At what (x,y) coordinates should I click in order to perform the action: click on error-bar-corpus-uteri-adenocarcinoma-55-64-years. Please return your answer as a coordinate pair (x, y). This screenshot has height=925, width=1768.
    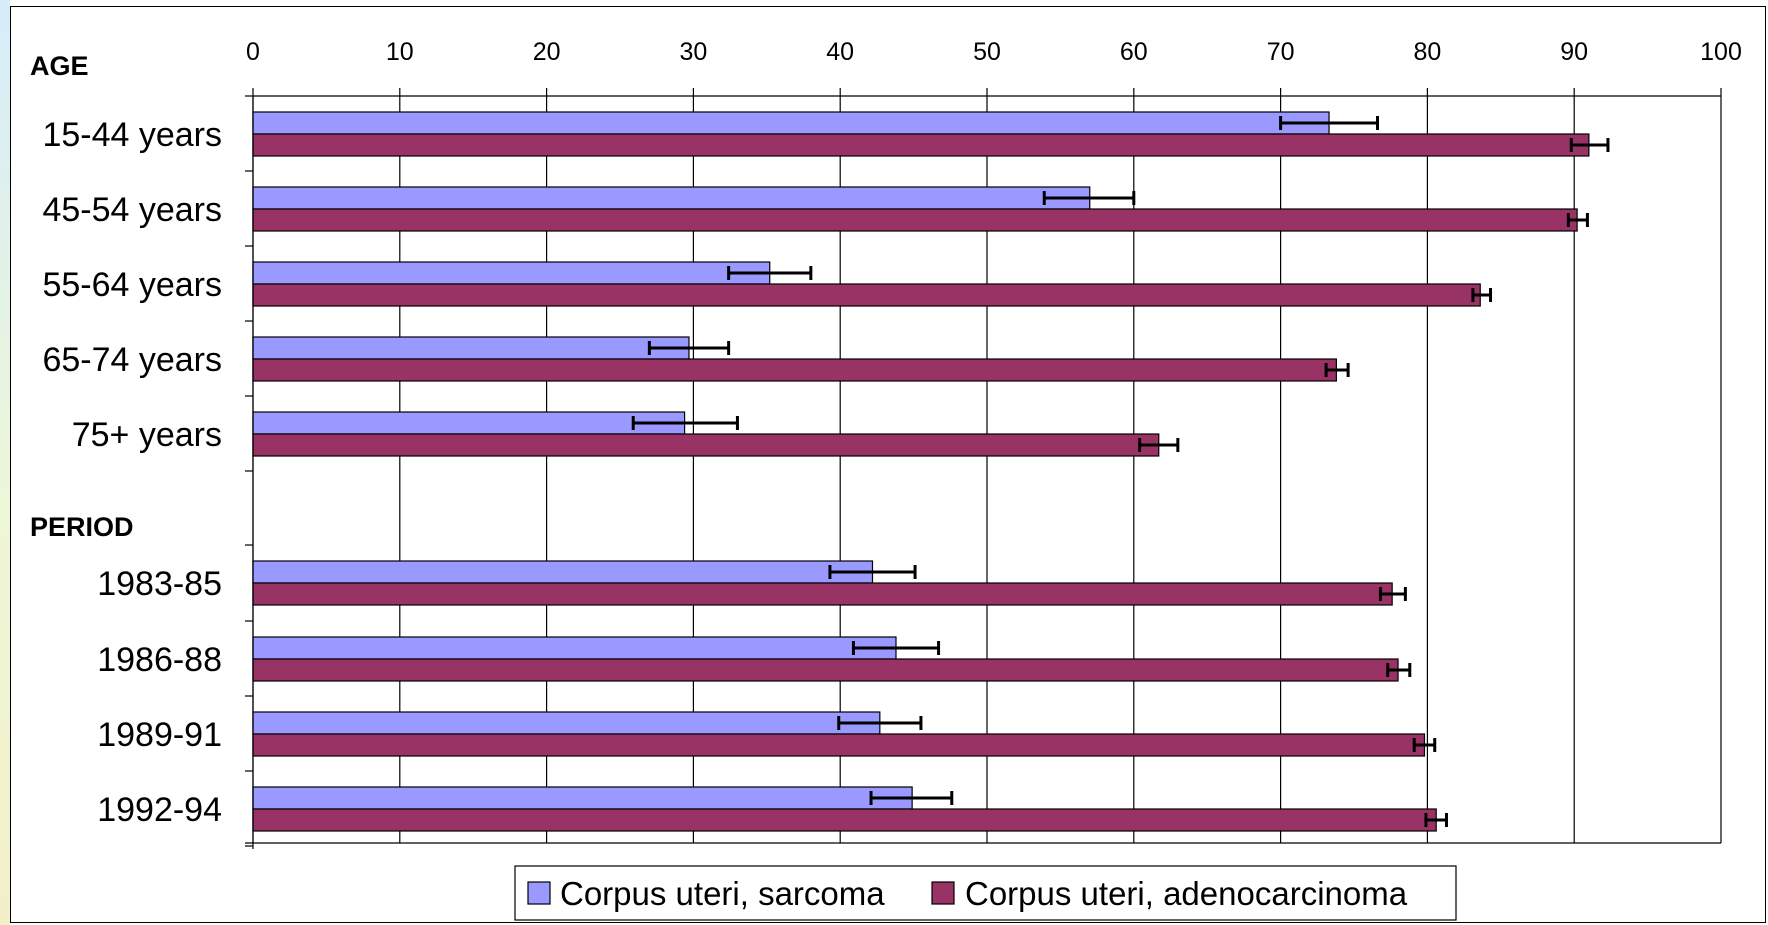
    Looking at the image, I should click on (1482, 295).